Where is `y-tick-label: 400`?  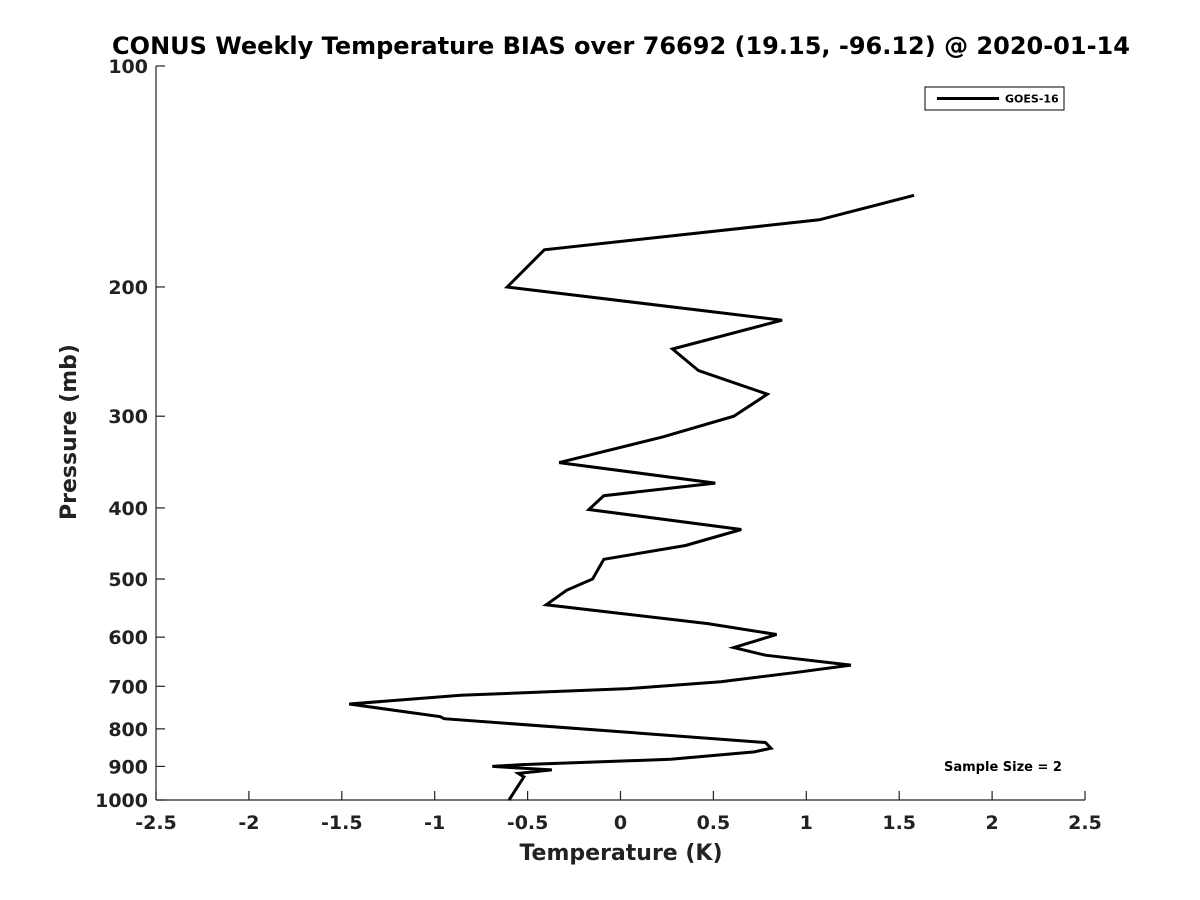 y-tick-label: 400 is located at coordinates (128, 509).